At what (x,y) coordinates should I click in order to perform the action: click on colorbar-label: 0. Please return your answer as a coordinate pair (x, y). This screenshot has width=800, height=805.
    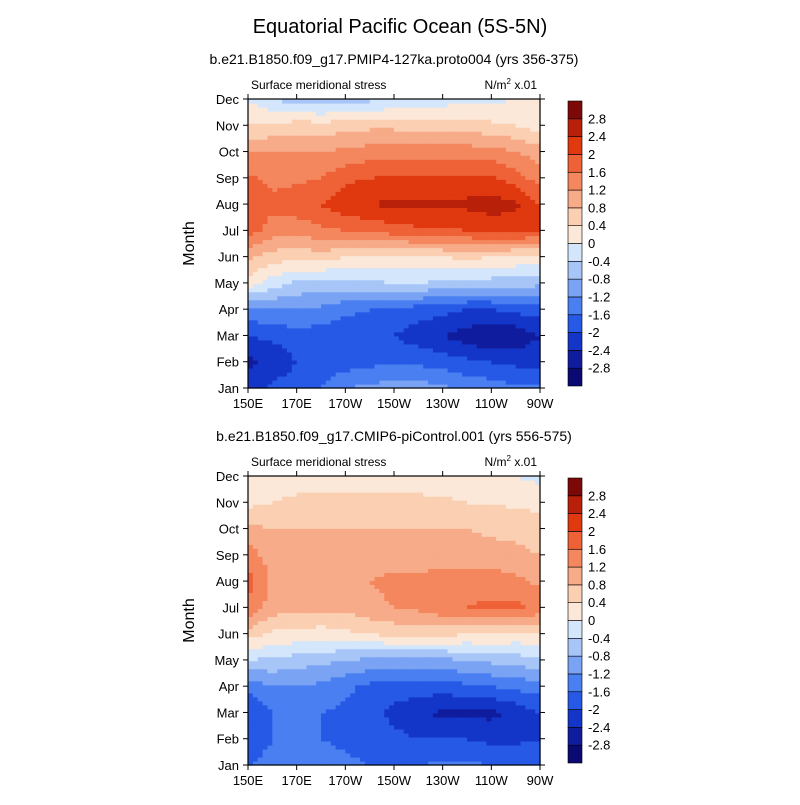
    Looking at the image, I should click on (591, 243).